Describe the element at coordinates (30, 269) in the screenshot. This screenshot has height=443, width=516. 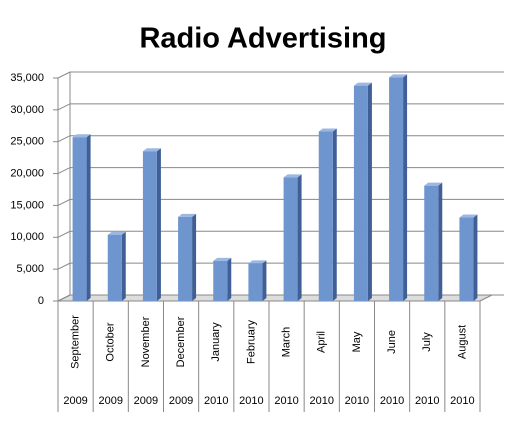
I see `y-tick-label: 5,000` at that location.